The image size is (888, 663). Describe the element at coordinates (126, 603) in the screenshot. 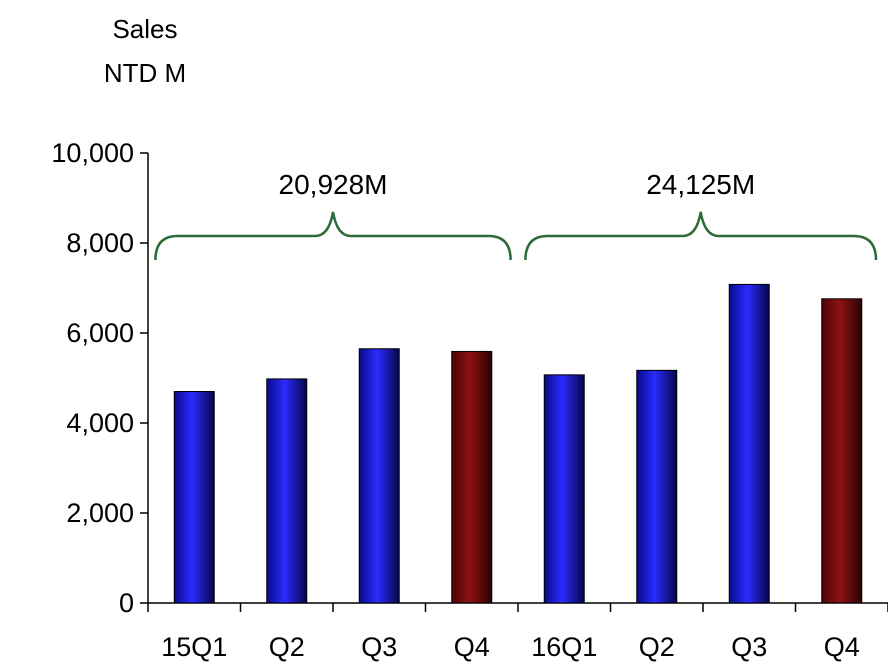

I see `y-tick-label: 0` at that location.